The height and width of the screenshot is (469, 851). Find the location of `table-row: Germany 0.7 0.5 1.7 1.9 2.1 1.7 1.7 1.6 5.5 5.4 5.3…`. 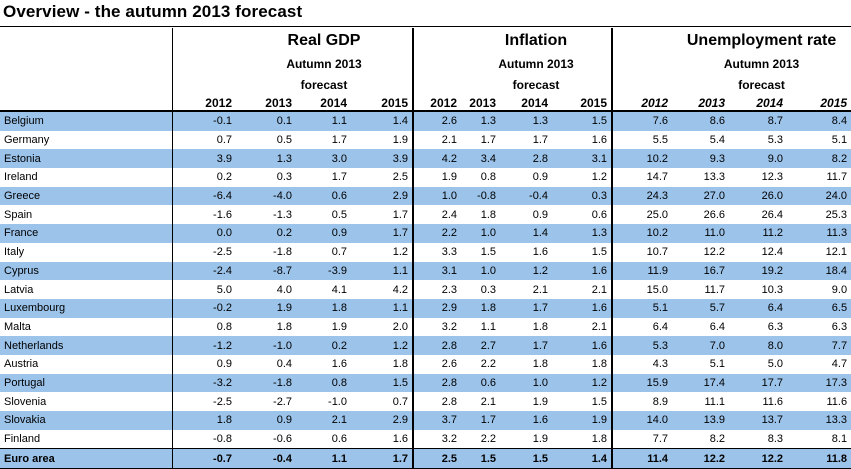

table-row: Germany 0.7 0.5 1.7 1.9 2.1 1.7 1.7 1.6 5.5 5.4 5.3… is located at coordinates (425, 140).